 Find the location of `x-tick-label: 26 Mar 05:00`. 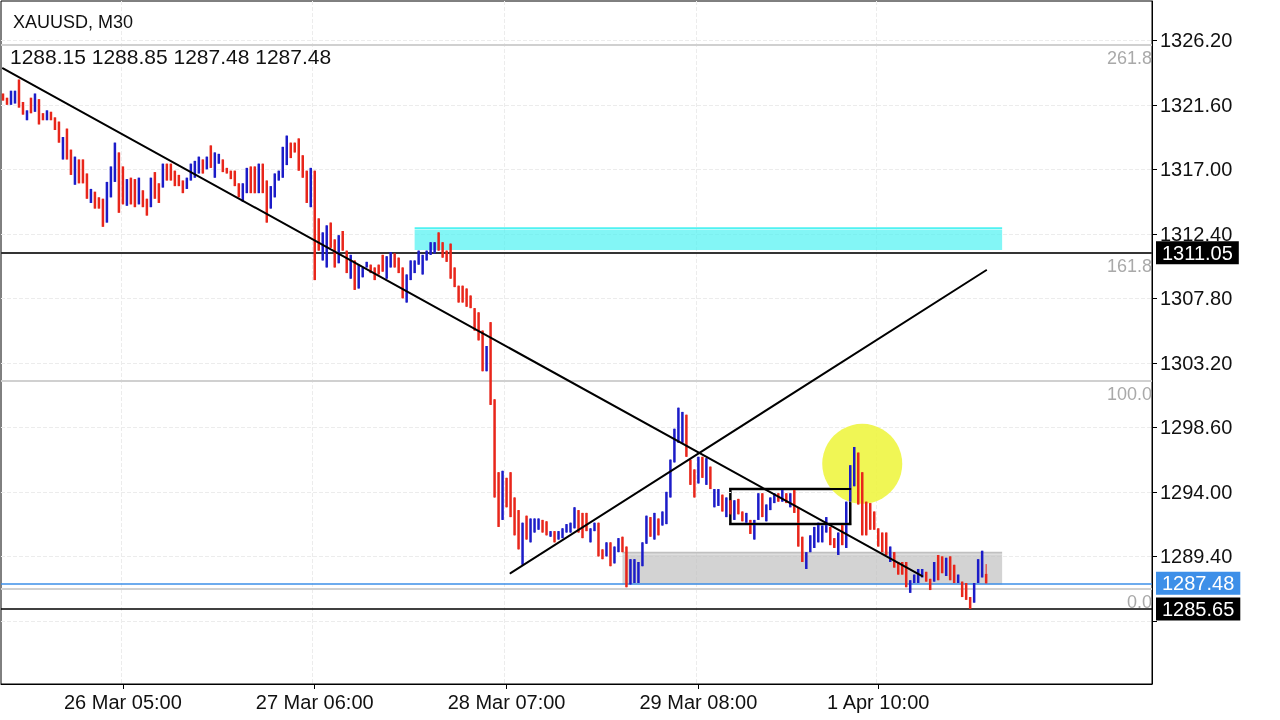

x-tick-label: 26 Mar 05:00 is located at coordinates (122, 702).